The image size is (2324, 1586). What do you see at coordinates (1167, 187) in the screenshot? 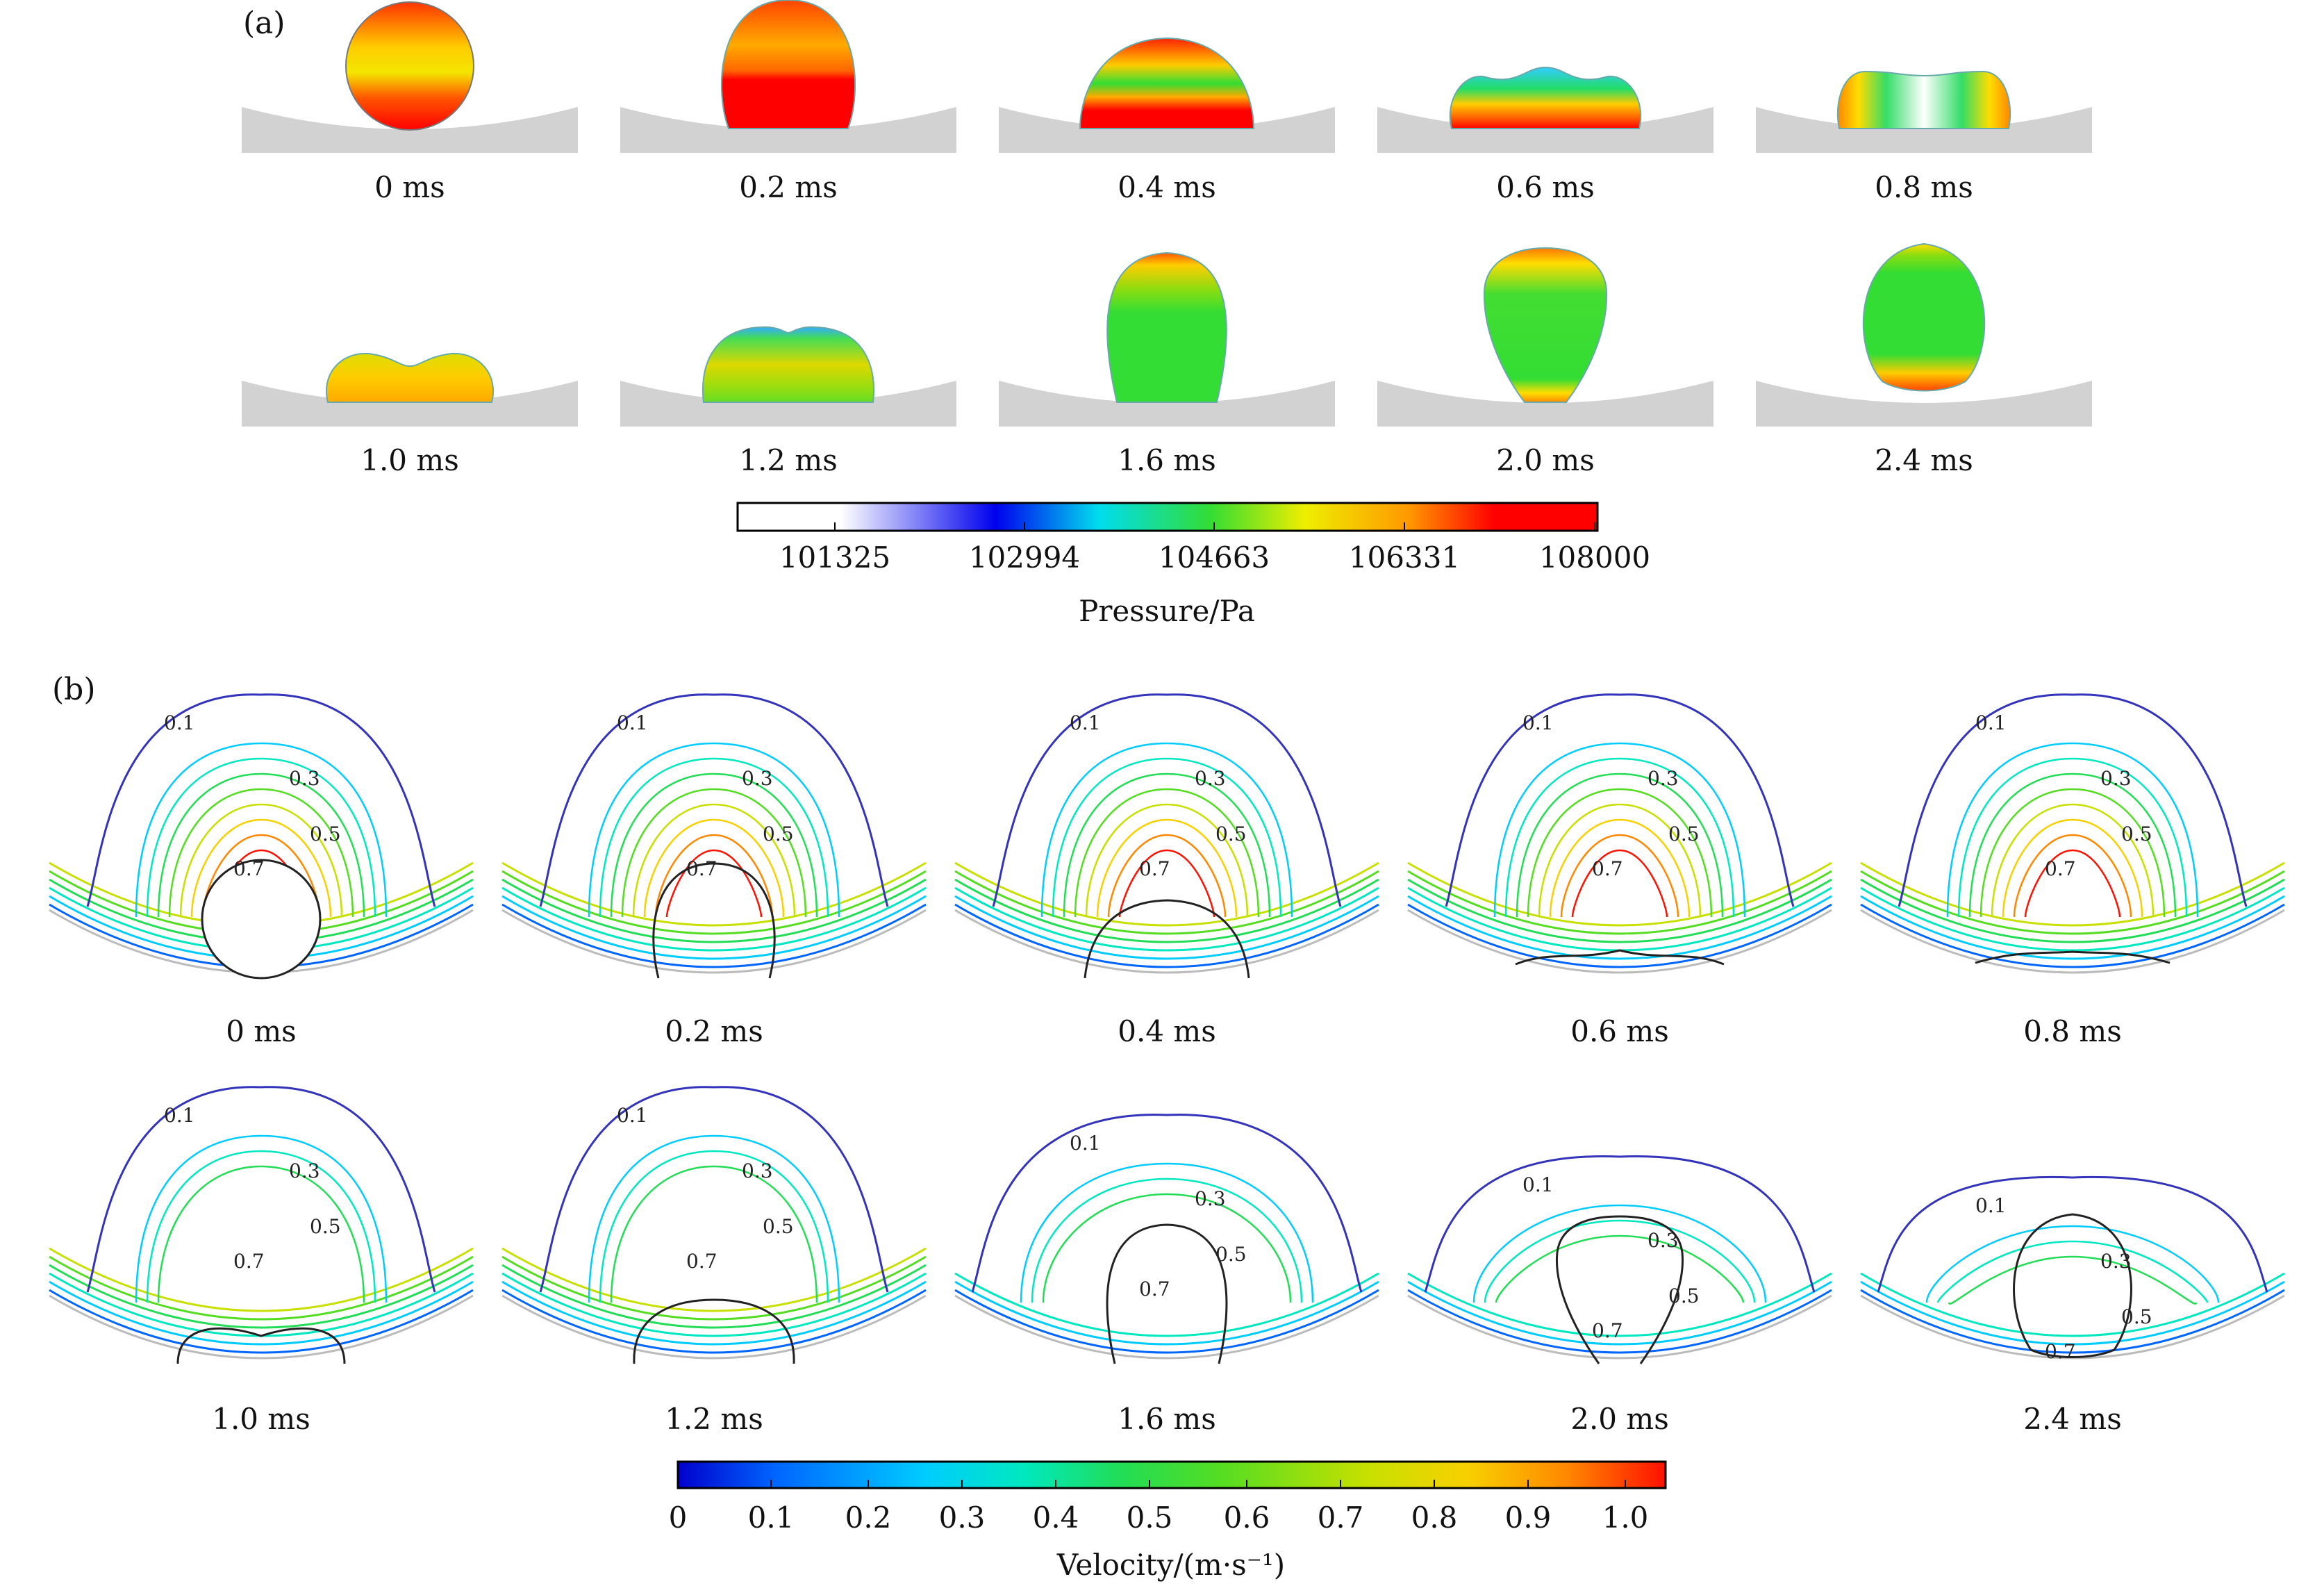
I see `pressure-frame-time: 0.4 ms` at bounding box center [1167, 187].